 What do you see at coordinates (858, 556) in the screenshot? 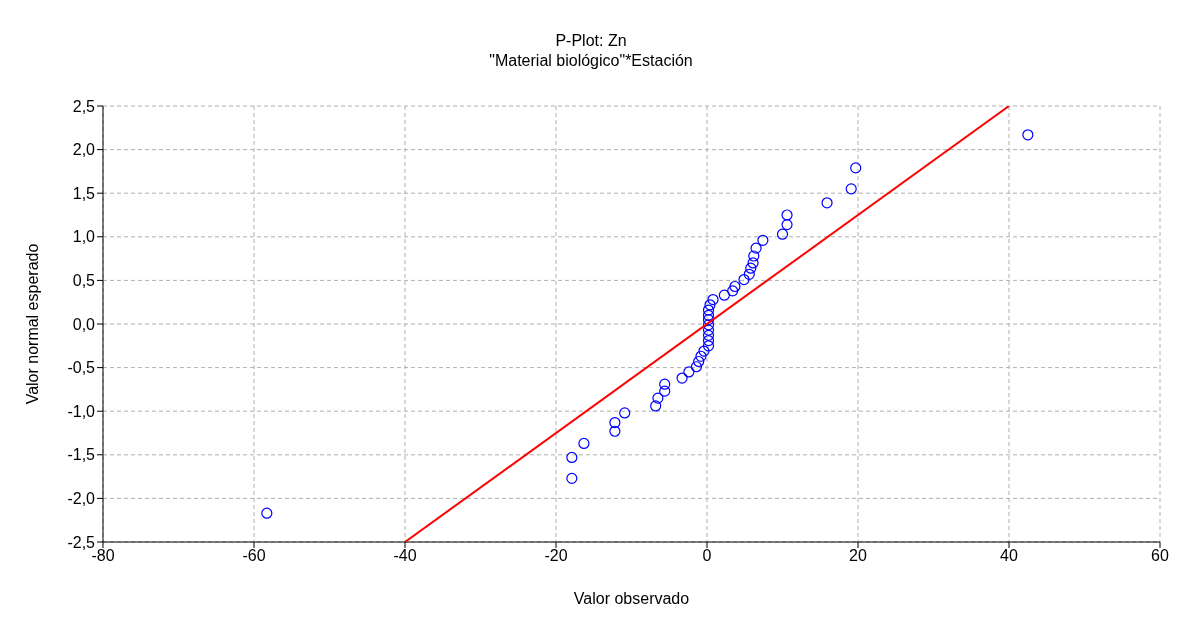
I see `x-tick-label: 20` at bounding box center [858, 556].